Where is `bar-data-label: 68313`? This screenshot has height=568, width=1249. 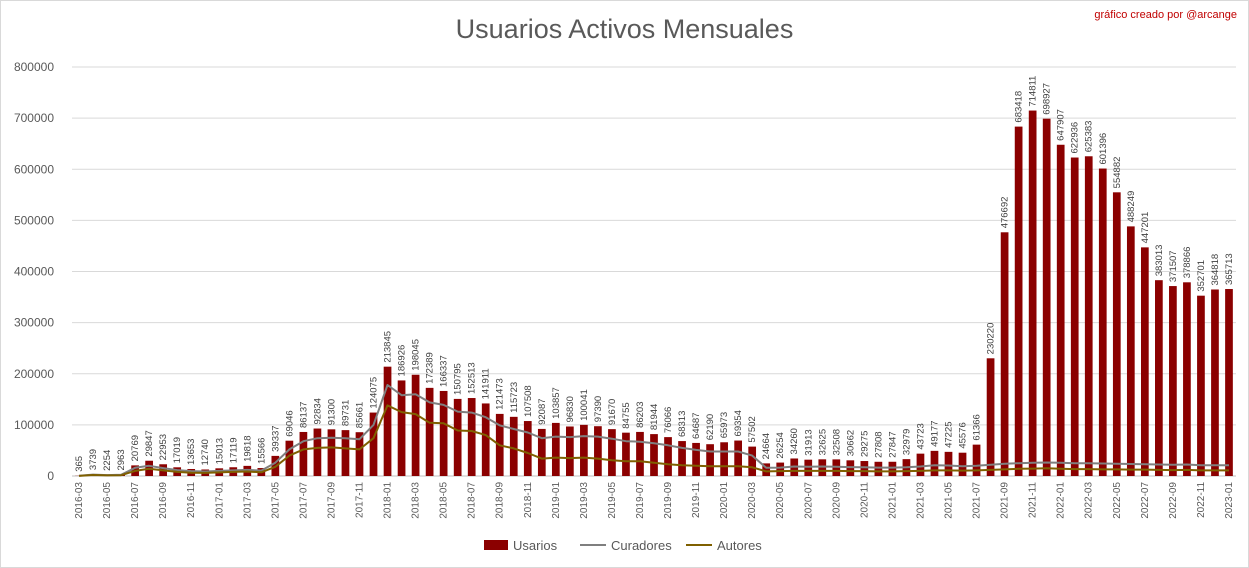 bar-data-label: 68313 is located at coordinates (682, 424).